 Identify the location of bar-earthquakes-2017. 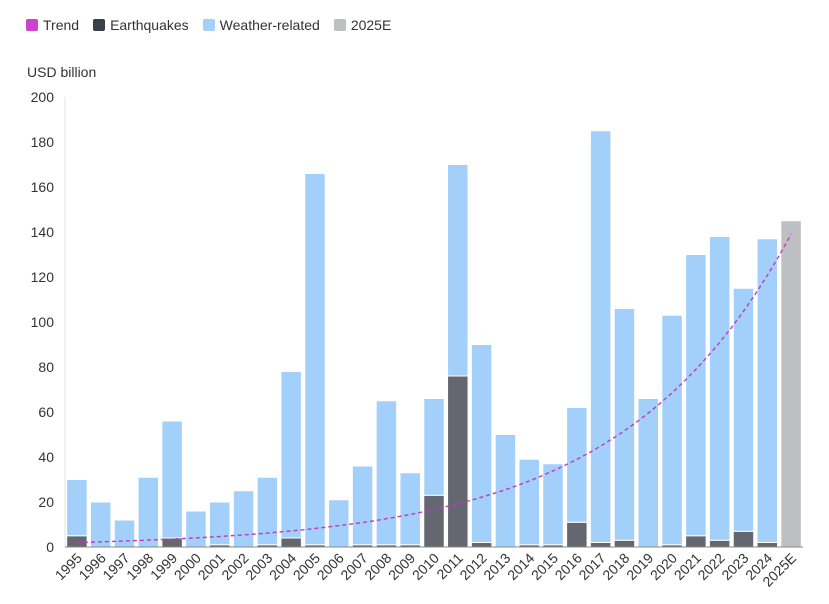
(600, 545).